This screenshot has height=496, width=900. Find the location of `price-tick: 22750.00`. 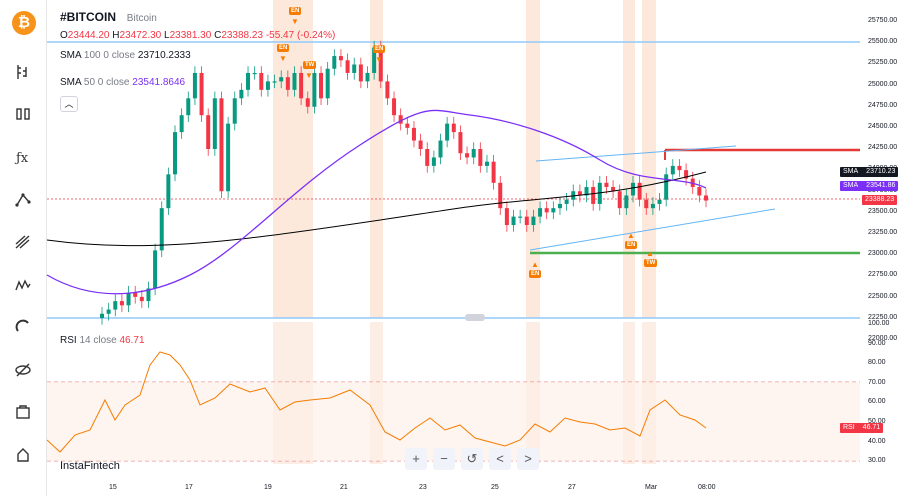

price-tick: 22750.00 is located at coordinates (883, 275).